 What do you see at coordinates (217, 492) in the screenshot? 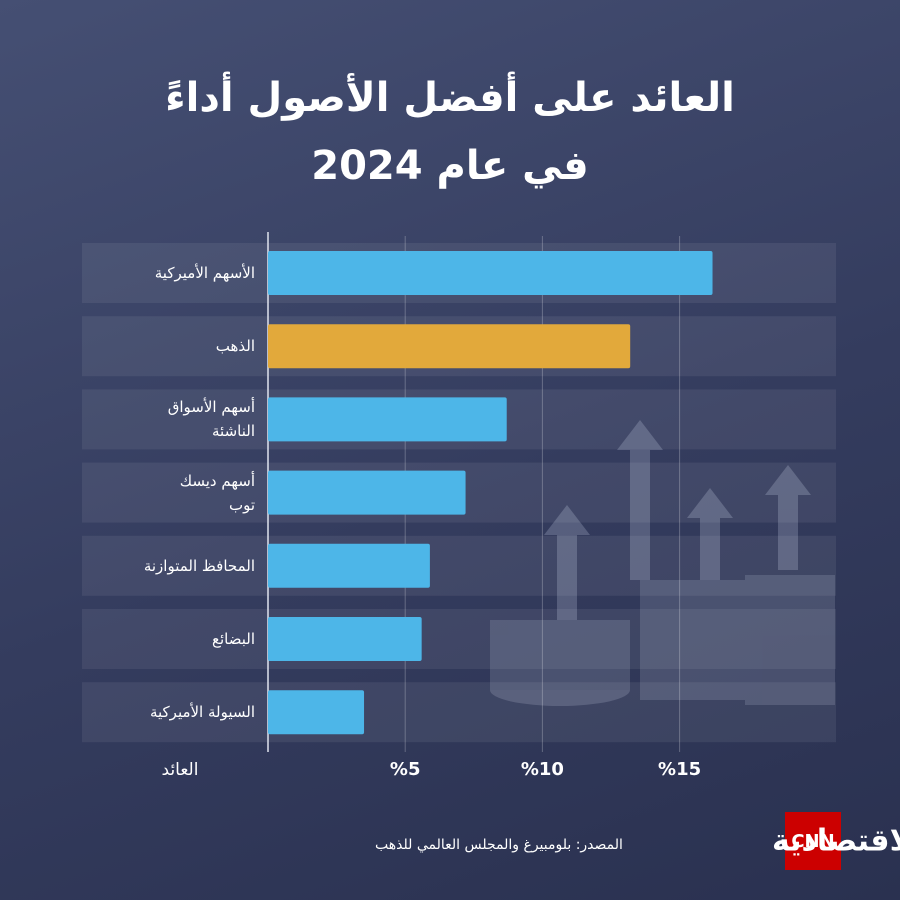
I see `category-label: أسهم ديسك توب` at bounding box center [217, 492].